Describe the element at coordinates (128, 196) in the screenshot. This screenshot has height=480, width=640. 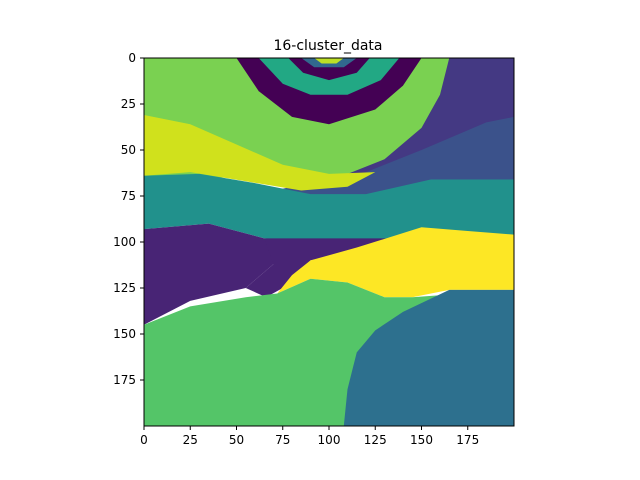
I see `y-tick-label: 75` at that location.